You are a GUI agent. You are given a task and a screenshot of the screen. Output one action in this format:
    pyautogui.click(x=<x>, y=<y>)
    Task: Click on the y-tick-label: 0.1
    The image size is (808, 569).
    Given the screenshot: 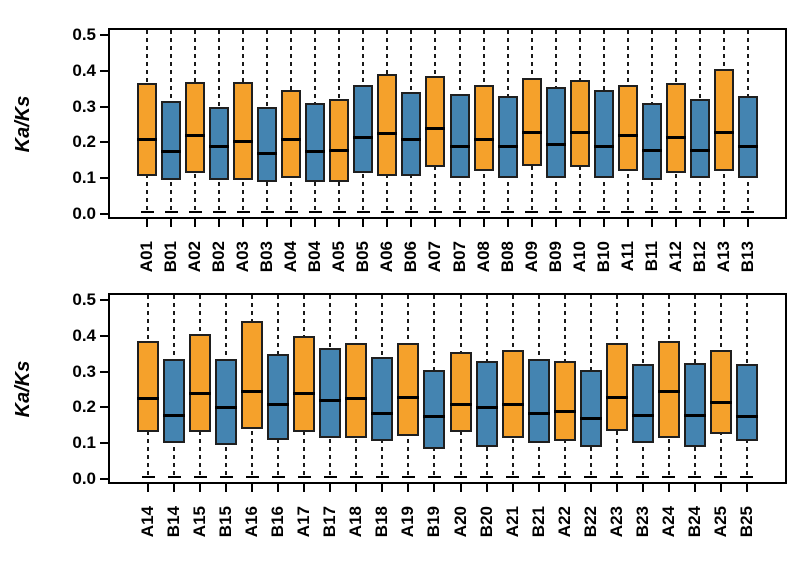 What is the action you would take?
    pyautogui.click(x=84, y=443)
    